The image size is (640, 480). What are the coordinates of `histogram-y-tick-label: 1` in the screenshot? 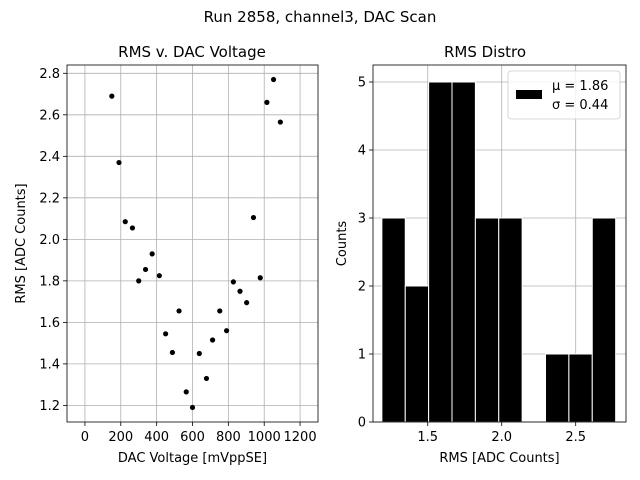 It's located at (362, 355).